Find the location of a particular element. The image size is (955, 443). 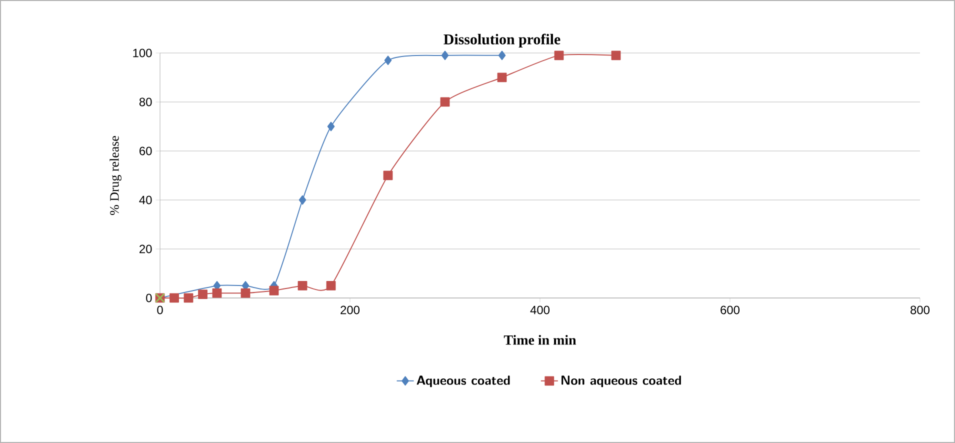

legend-label: Non aqueous coated is located at coordinates (621, 382).